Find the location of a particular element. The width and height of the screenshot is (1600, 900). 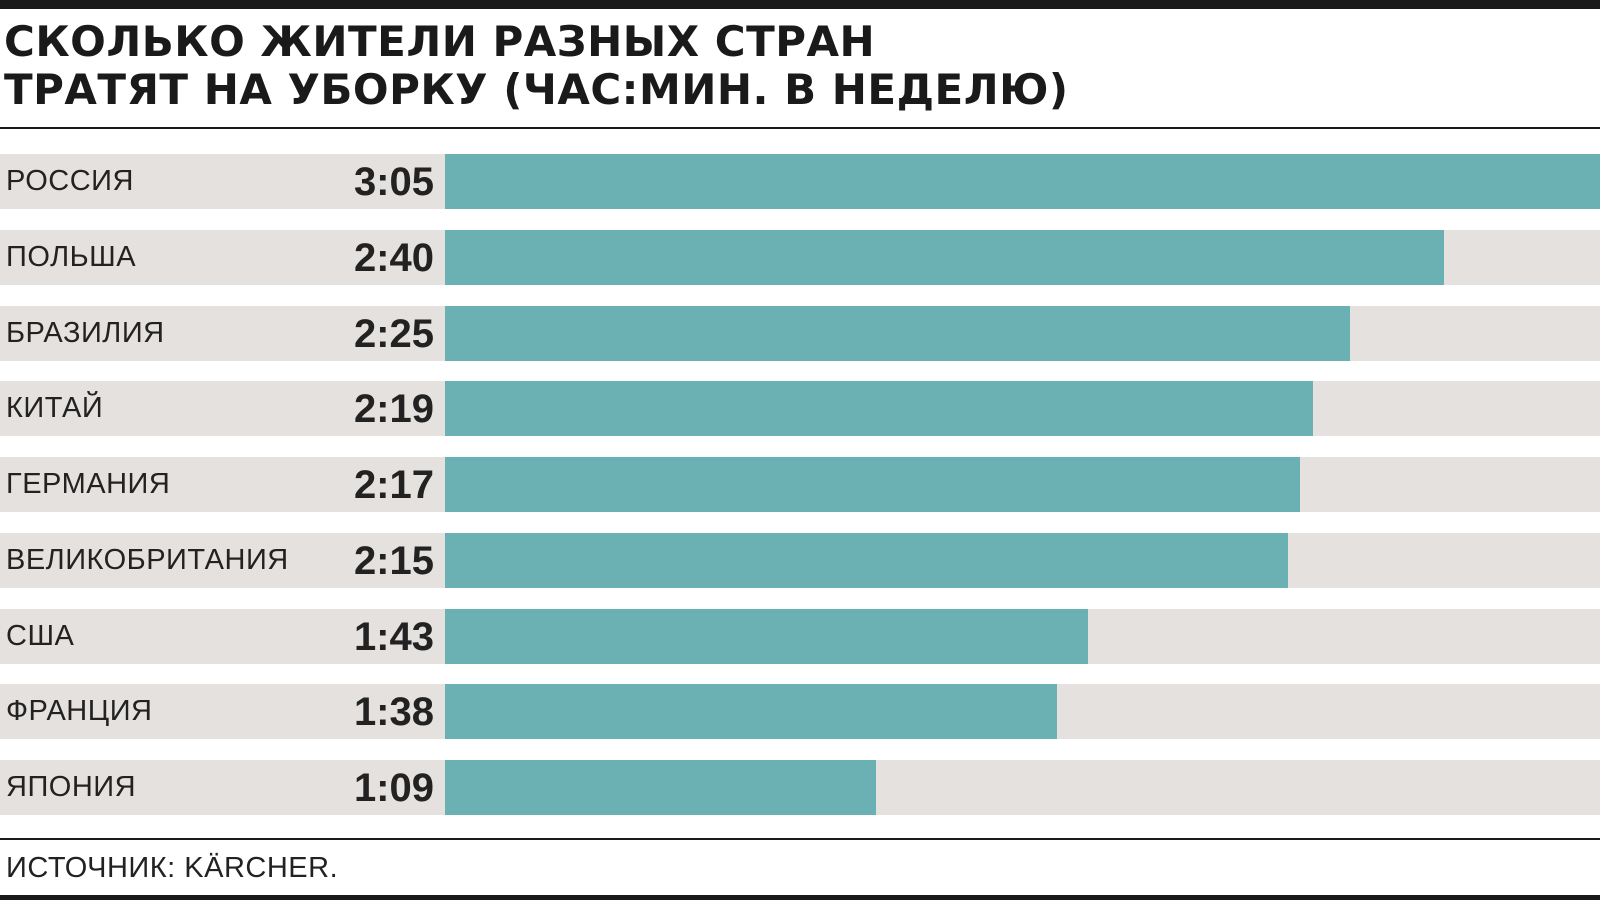

category-label: РОССИЯ is located at coordinates (70, 181).